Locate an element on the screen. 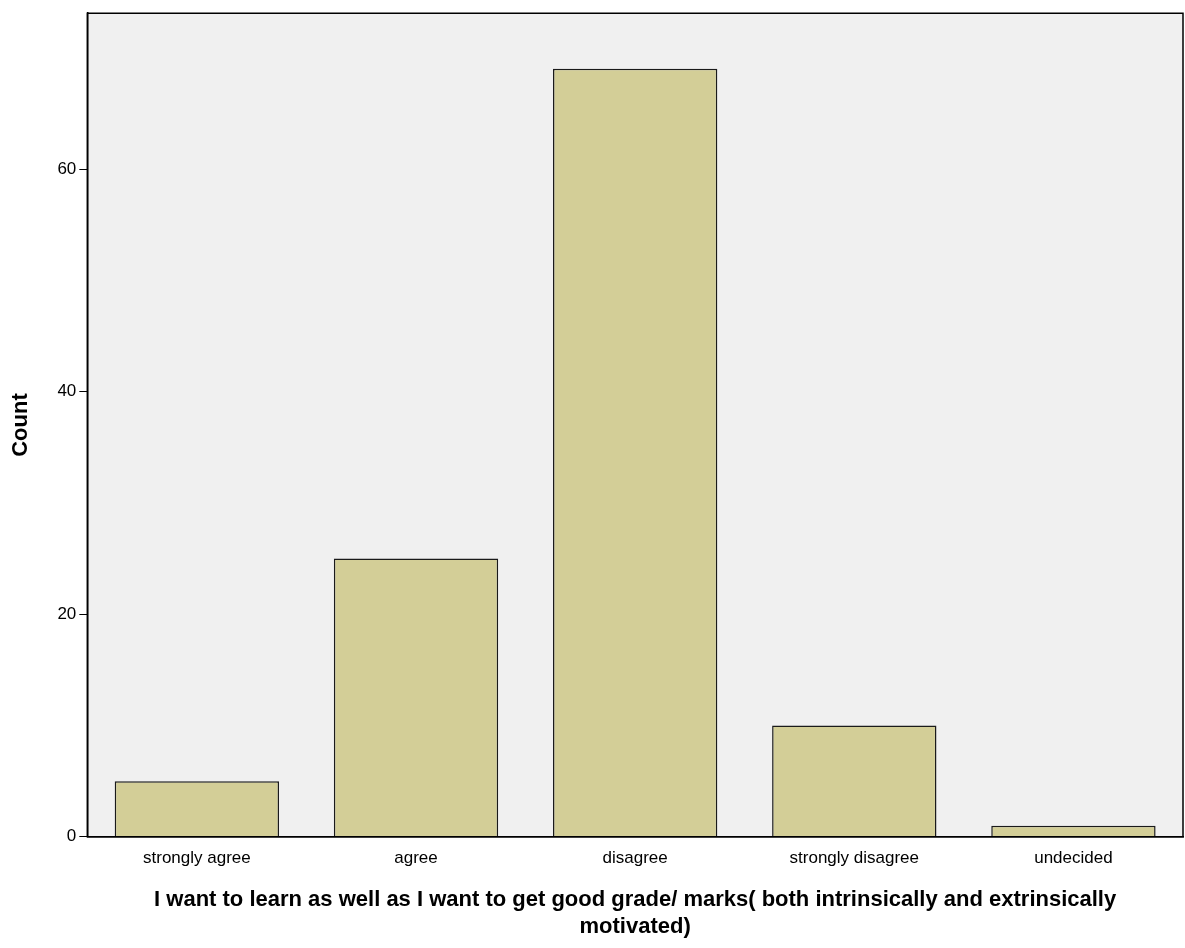 The image size is (1185, 948). x-tick-label: agree is located at coordinates (416, 857).